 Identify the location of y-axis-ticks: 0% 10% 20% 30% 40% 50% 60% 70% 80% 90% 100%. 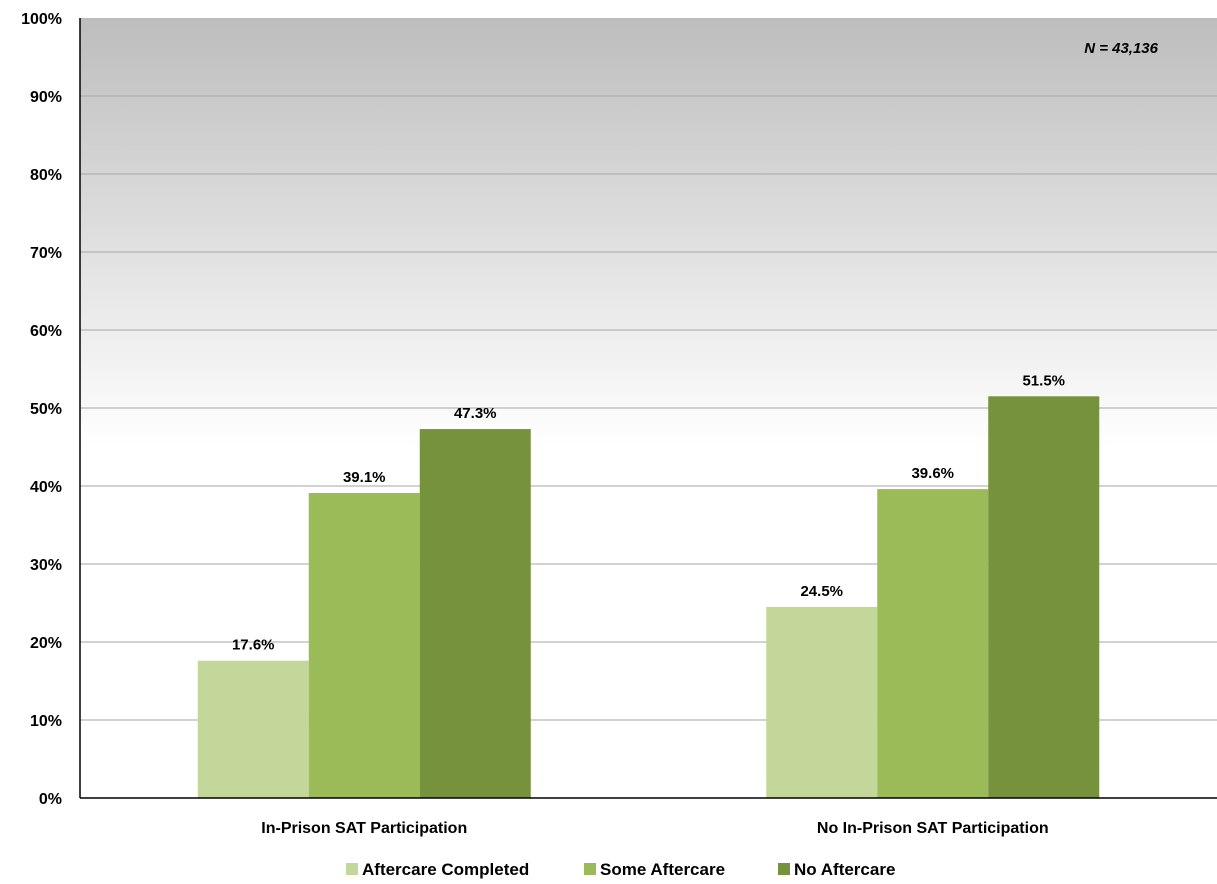
(41, 409).